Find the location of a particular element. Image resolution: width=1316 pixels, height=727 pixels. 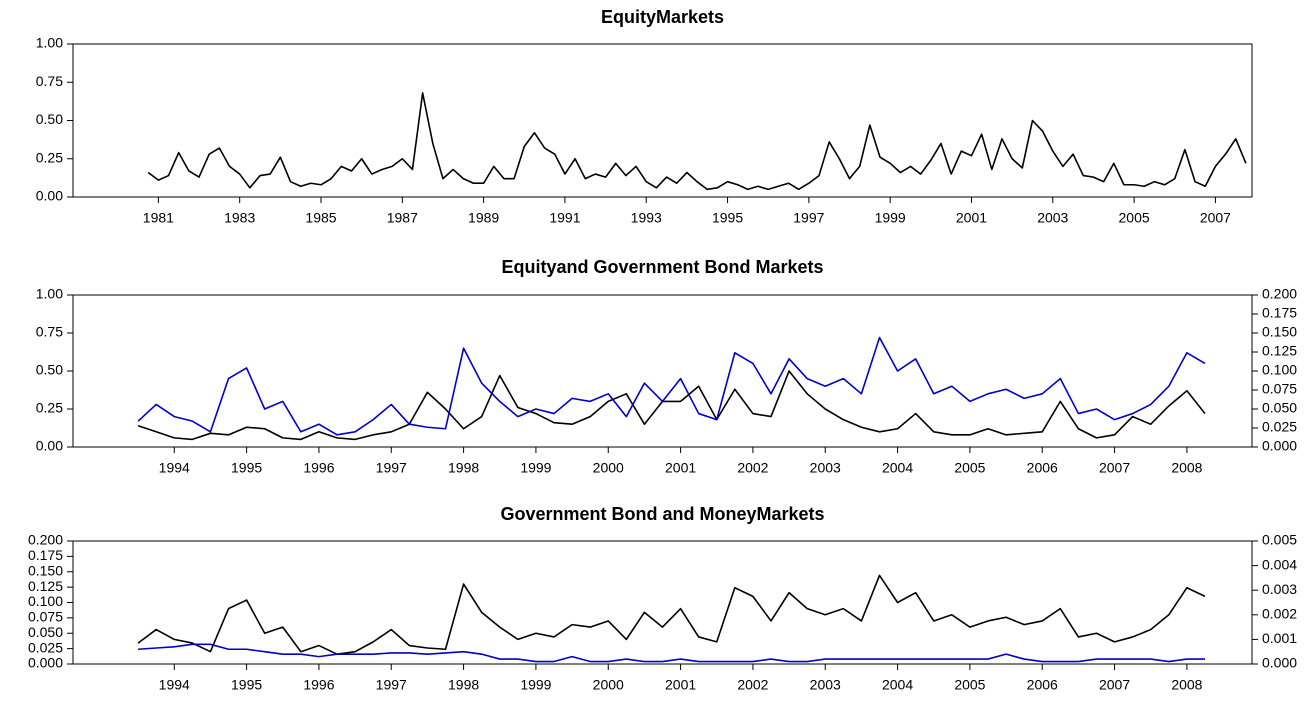

y2-tick-label: 0.075 is located at coordinates (1279, 389).